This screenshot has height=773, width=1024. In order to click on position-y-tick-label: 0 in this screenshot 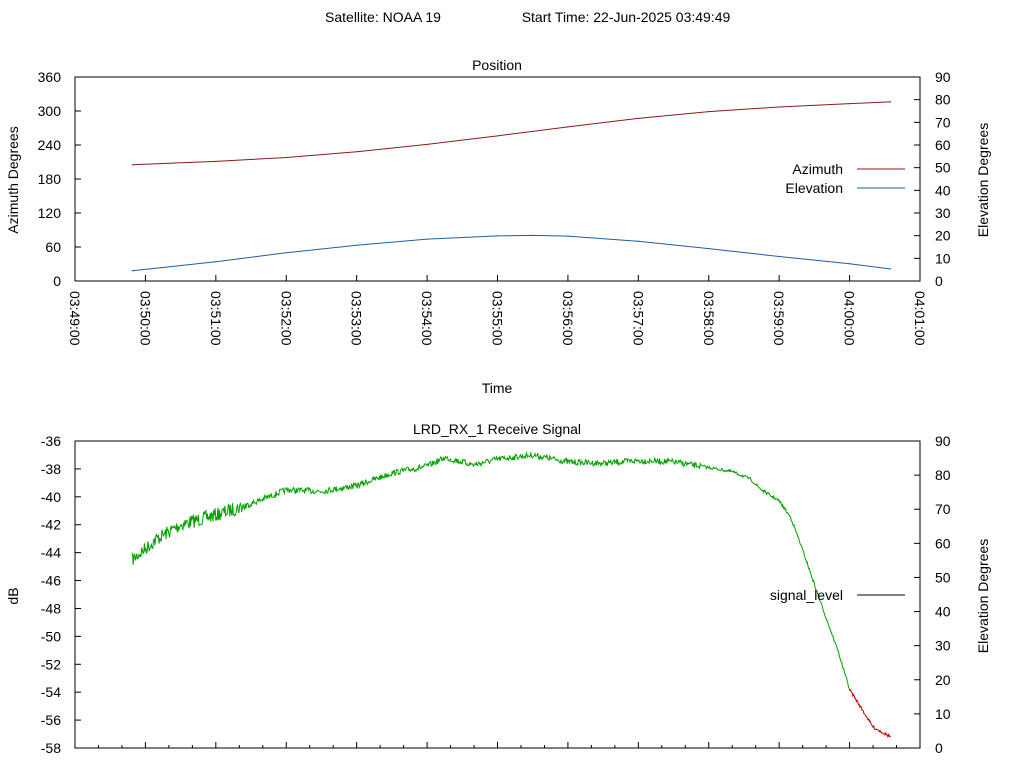, I will do `click(57, 281)`.